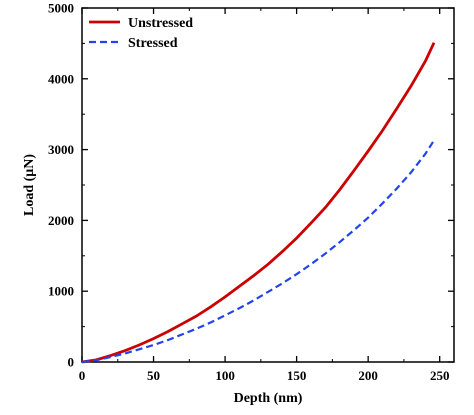  I want to click on legend-label-stressed: Stressed, so click(153, 43).